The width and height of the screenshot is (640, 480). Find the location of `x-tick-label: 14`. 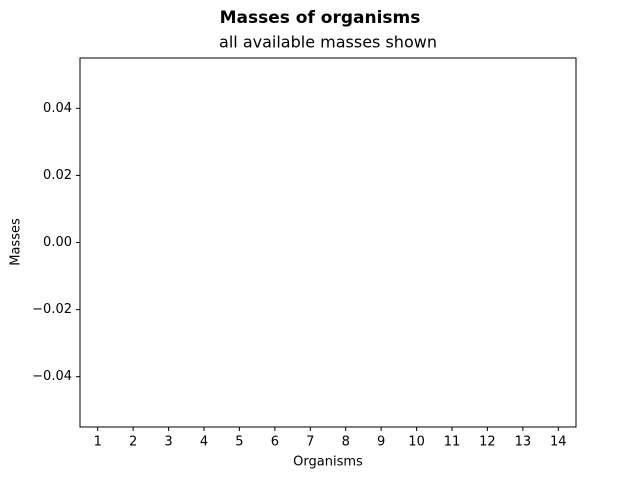

x-tick-label: 14 is located at coordinates (558, 442).